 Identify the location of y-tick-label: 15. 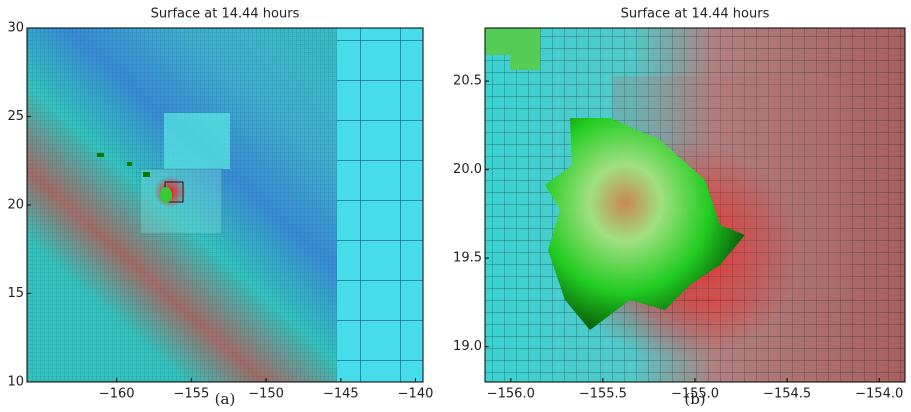
(15, 293).